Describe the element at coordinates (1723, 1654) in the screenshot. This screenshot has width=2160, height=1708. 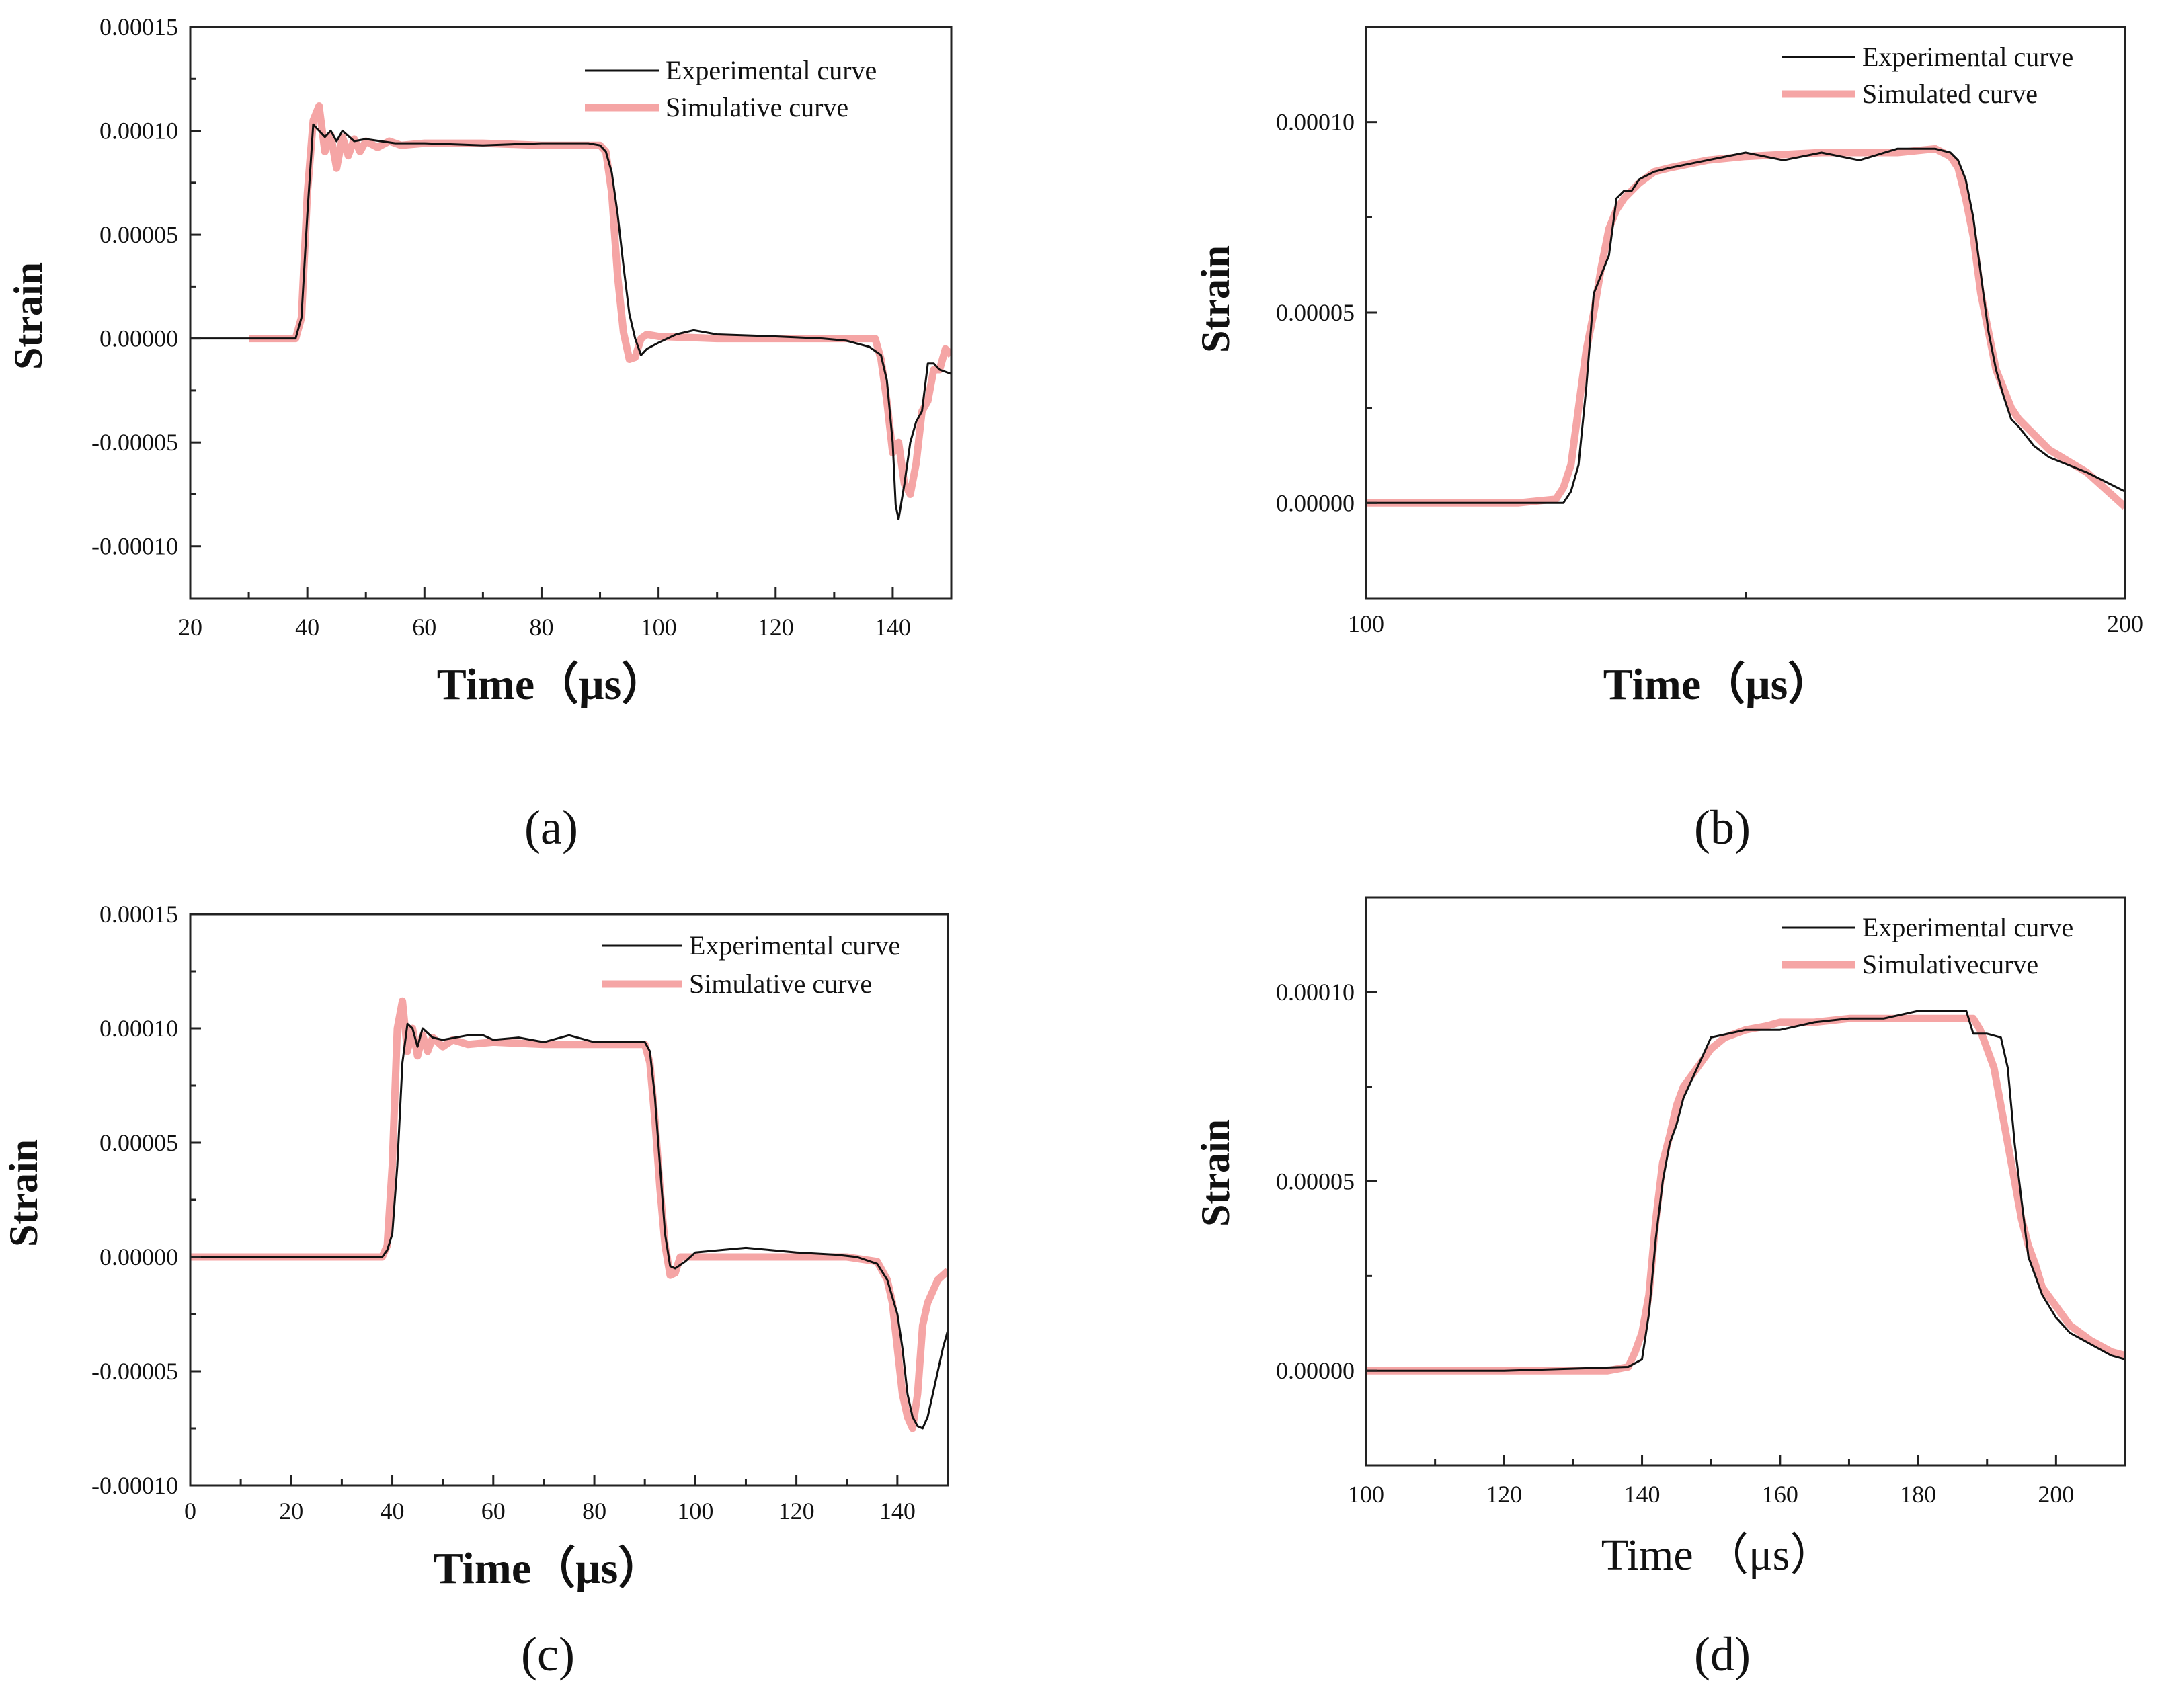
I see `panel-label: (d)` at that location.